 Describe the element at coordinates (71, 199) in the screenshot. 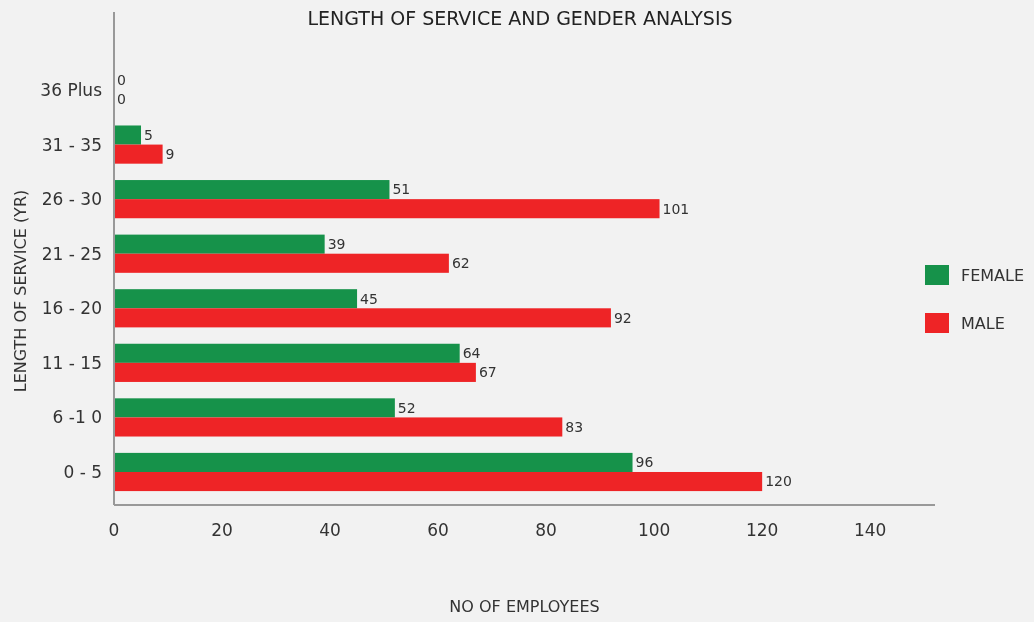

I see `y-tick-label: 26 - 30` at that location.